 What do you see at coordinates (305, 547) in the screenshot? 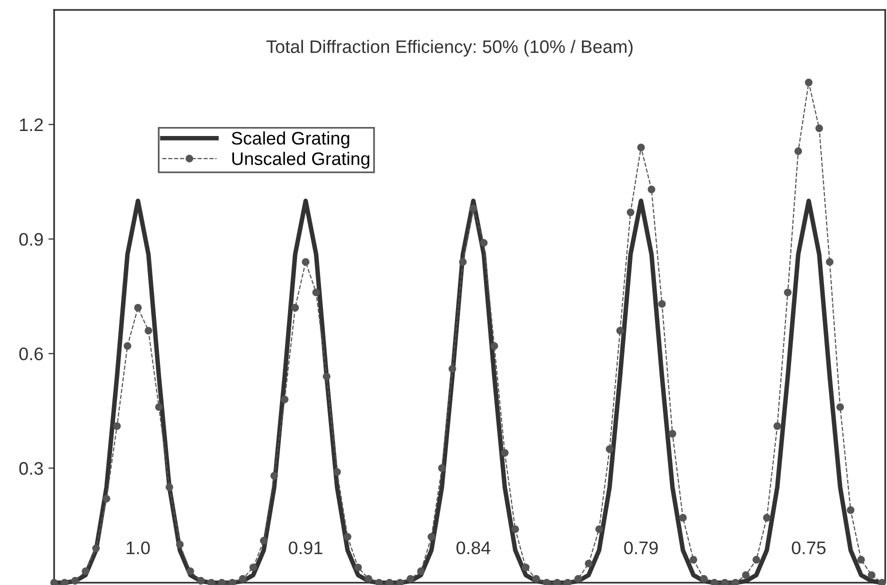
I see `annotation: 0.91` at bounding box center [305, 547].